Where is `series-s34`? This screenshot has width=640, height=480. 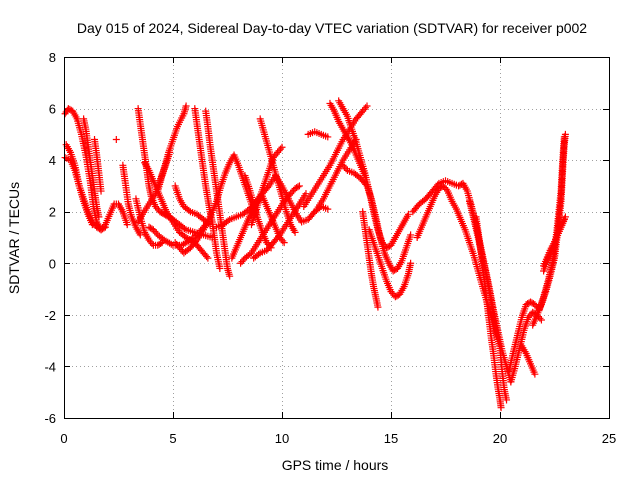
series-s34 is located at coordinates (462, 281).